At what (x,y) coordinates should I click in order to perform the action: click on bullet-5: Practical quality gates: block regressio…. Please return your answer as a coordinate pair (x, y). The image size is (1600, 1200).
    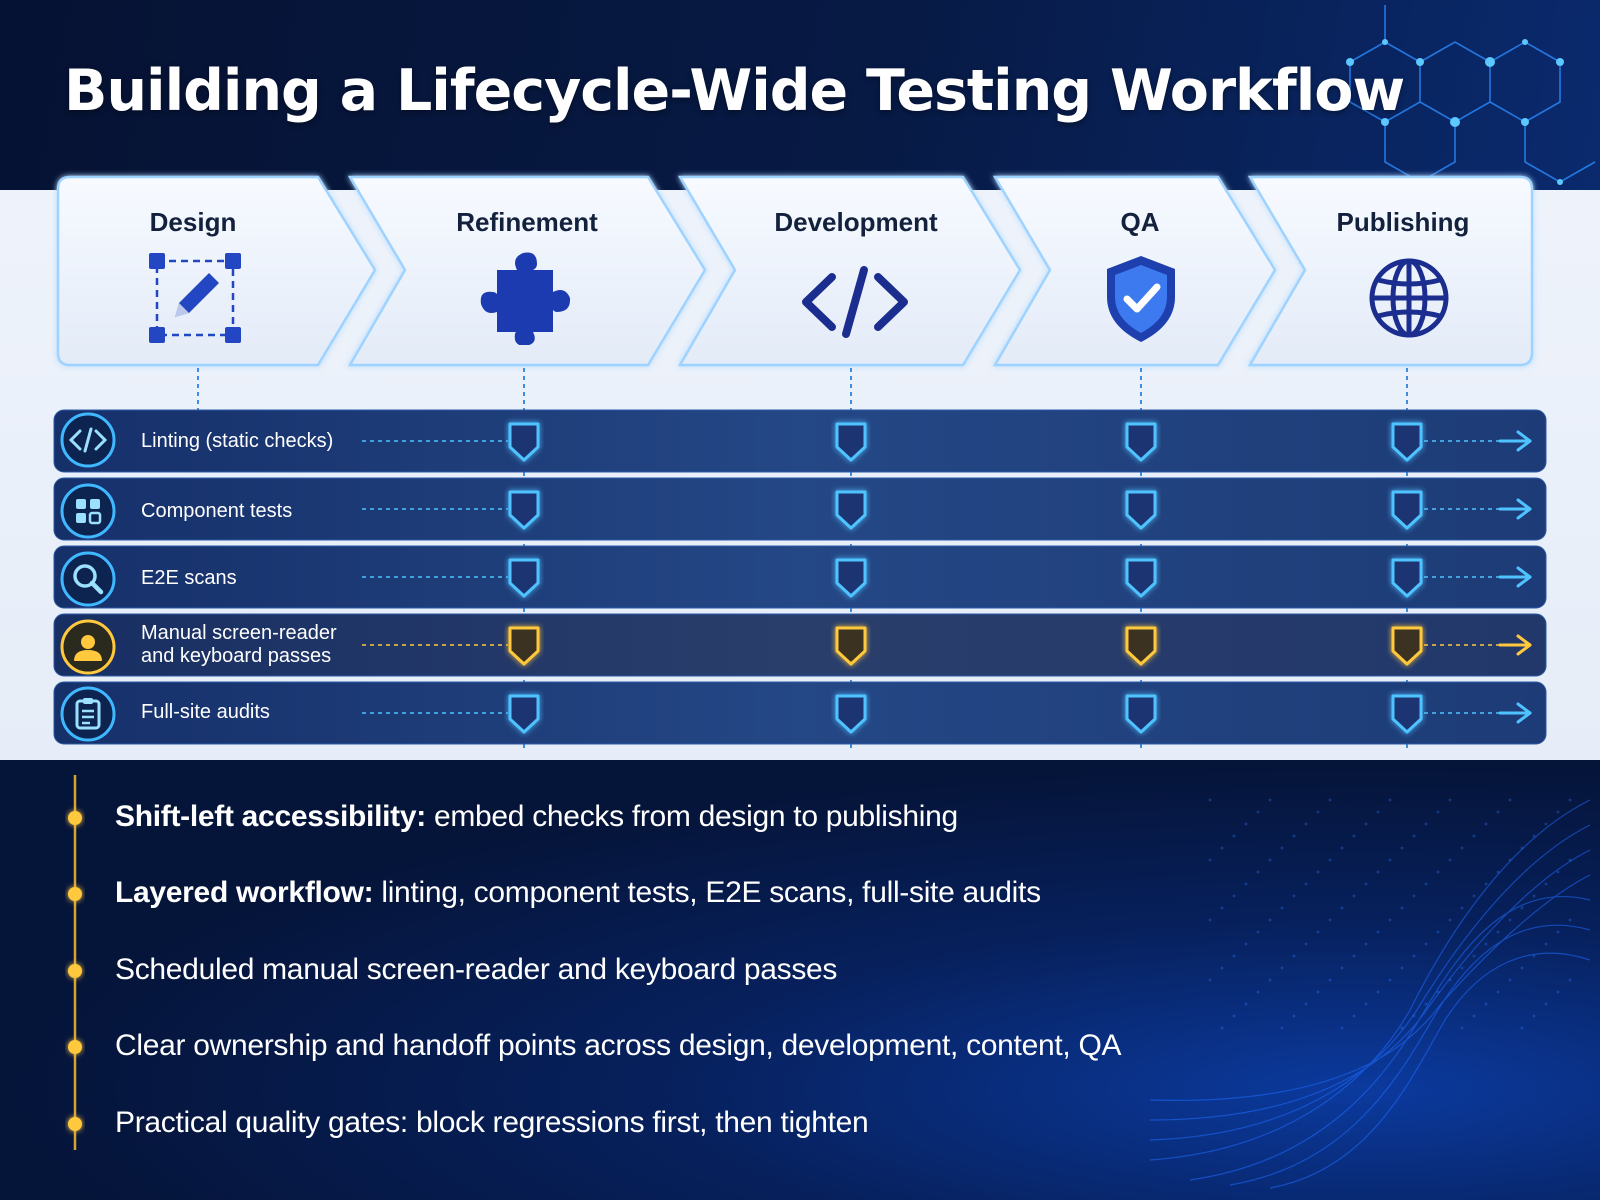
    Looking at the image, I should click on (492, 1122).